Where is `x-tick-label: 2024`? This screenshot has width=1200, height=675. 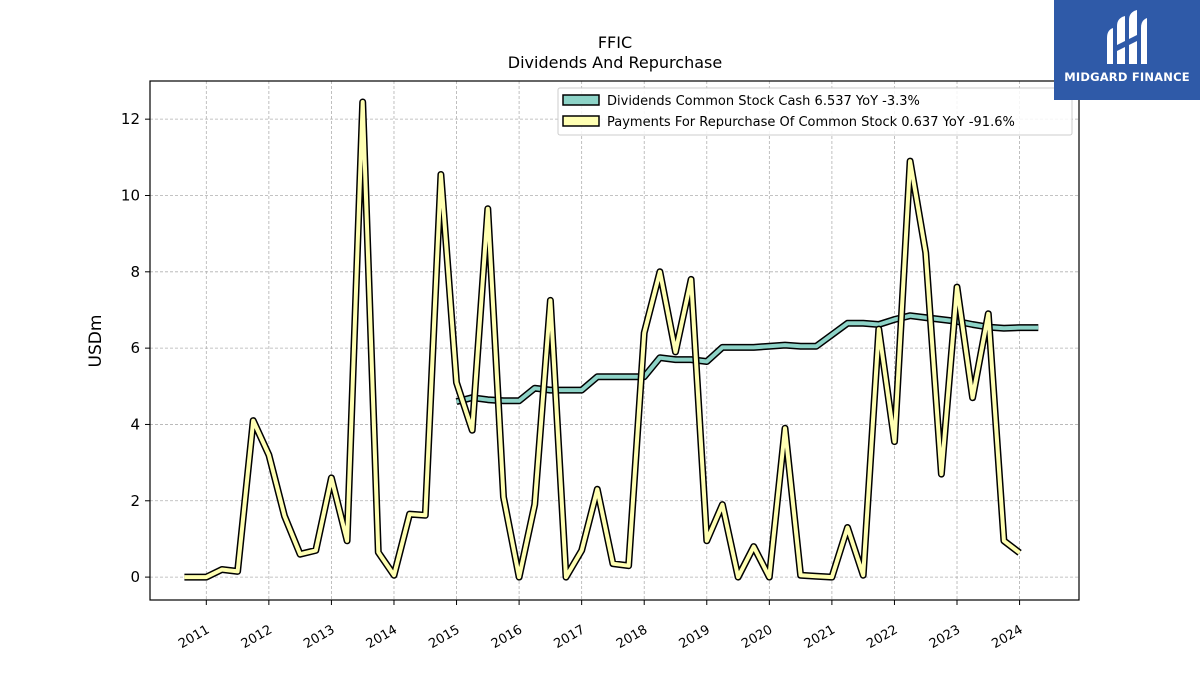
x-tick-label: 2024 is located at coordinates (1007, 637).